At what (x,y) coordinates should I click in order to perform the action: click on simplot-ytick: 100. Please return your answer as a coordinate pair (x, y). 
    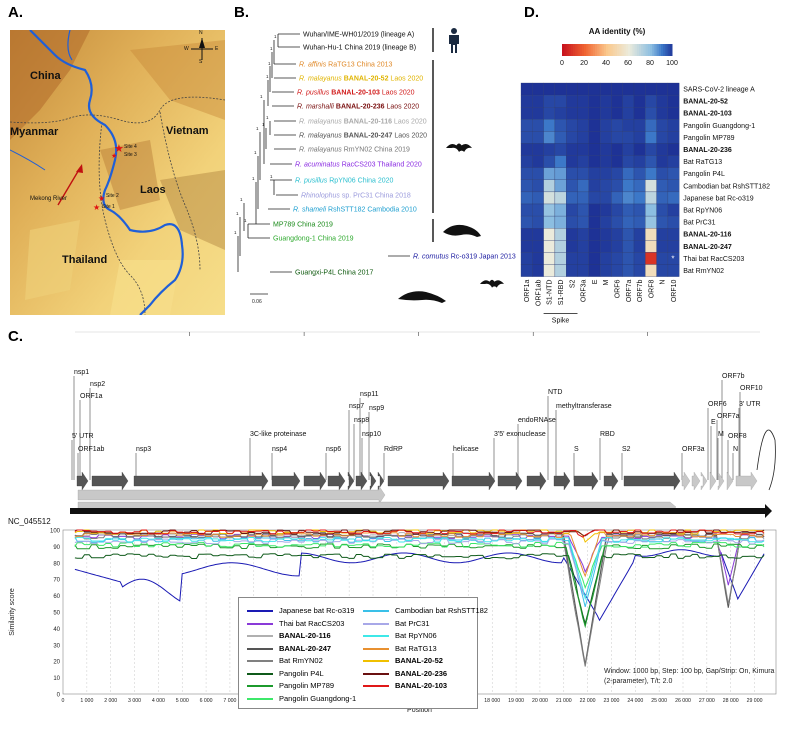
    Looking at the image, I should click on (55, 532).